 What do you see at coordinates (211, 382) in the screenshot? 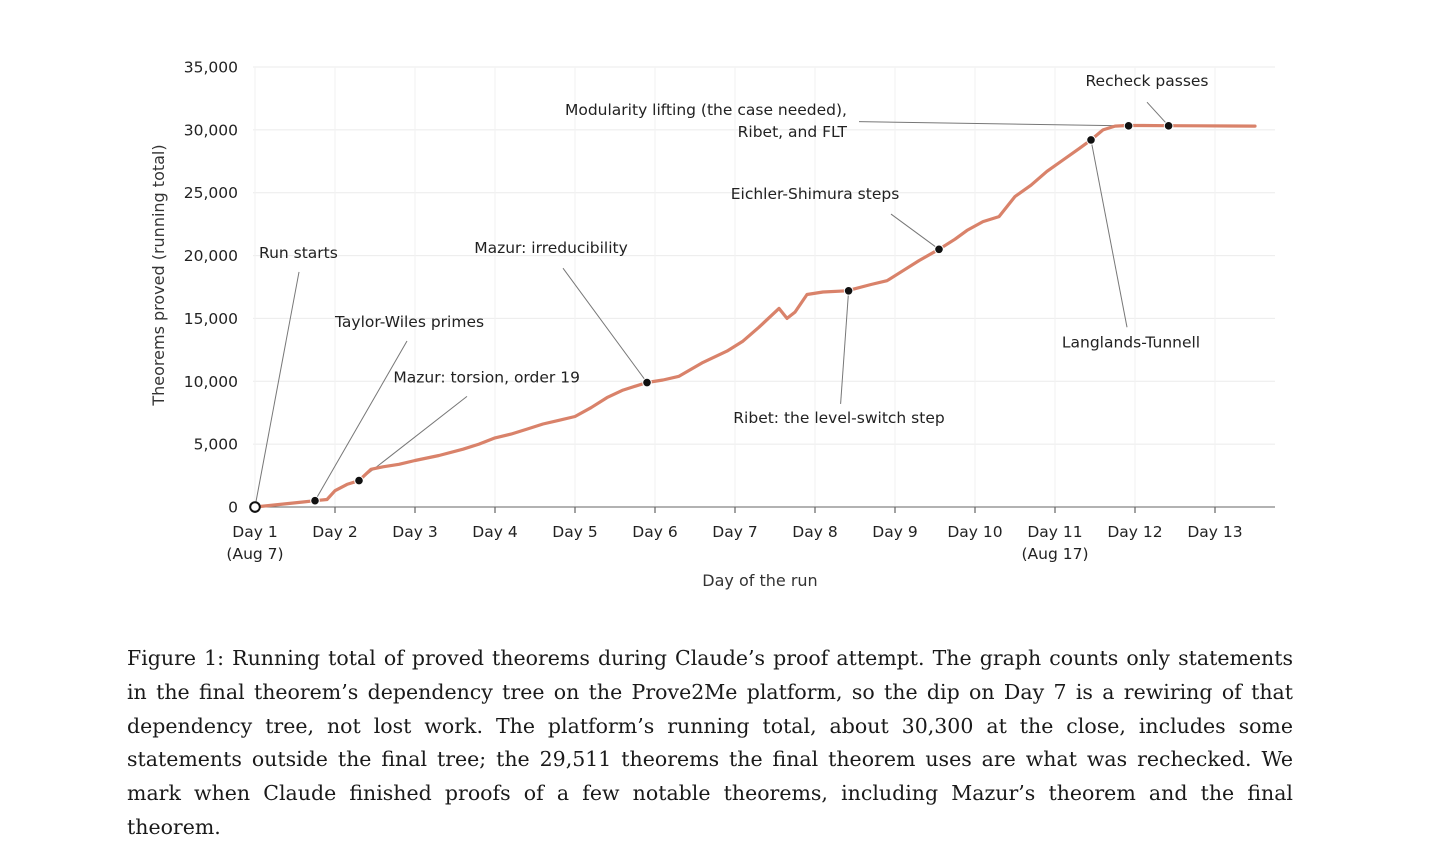
I see `y-tick-label: 10,000` at bounding box center [211, 382].